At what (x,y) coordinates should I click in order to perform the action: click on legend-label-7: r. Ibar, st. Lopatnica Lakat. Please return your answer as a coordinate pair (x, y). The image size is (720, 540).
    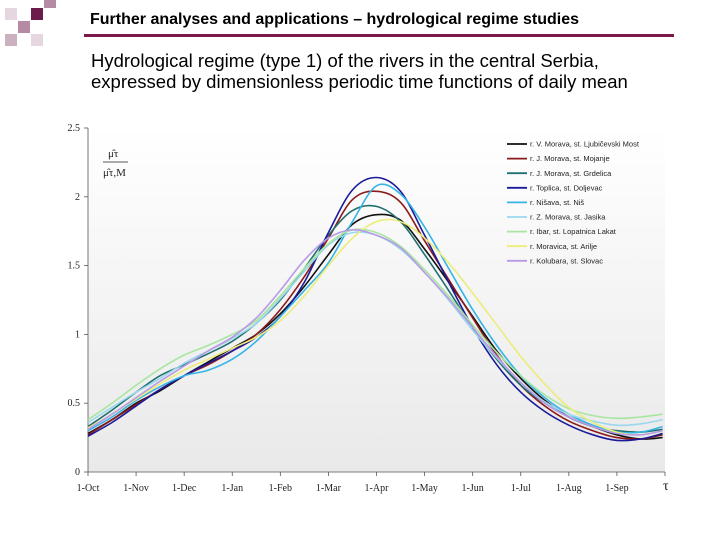
    Looking at the image, I should click on (573, 231).